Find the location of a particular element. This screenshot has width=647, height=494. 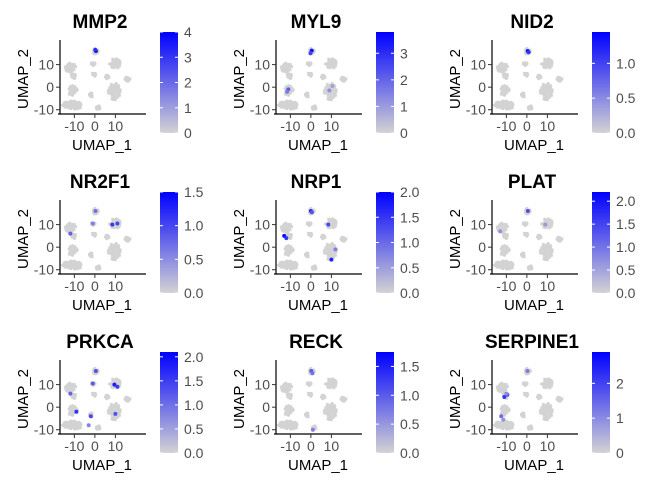

x-tick-label: 0 is located at coordinates (527, 286).